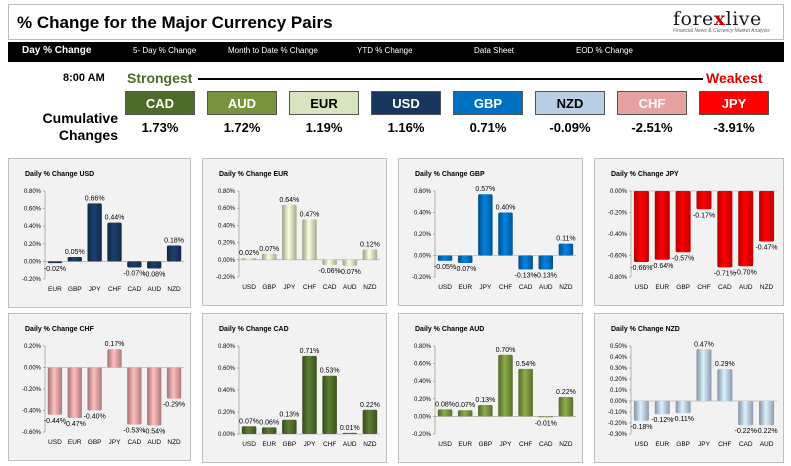  What do you see at coordinates (74, 259) in the screenshot?
I see `bar-gbp` at bounding box center [74, 259].